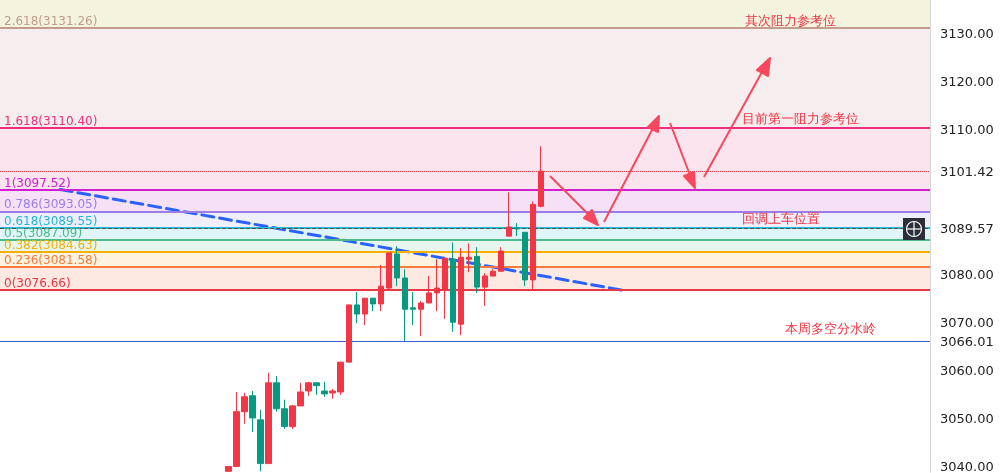 The height and width of the screenshot is (473, 1007). Describe the element at coordinates (967, 130) in the screenshot. I see `y-tick-label: 3110.00` at that location.